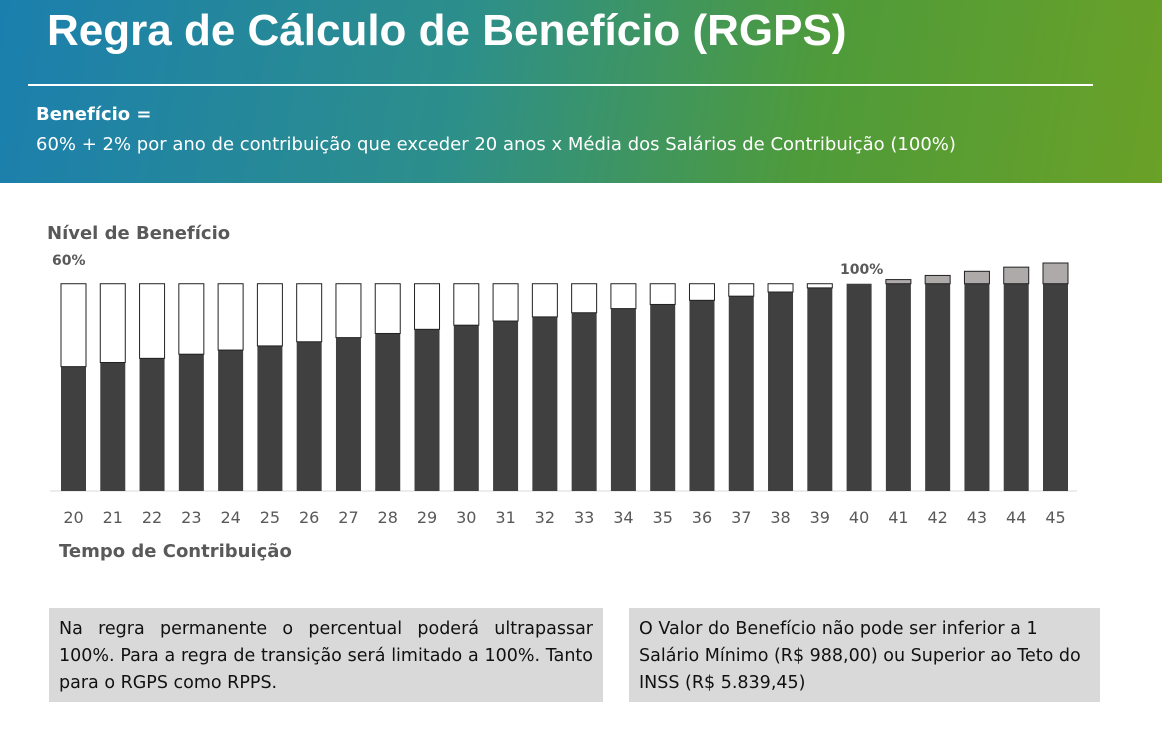 This screenshot has height=734, width=1162. I want to click on x-tick-label: 26, so click(309, 517).